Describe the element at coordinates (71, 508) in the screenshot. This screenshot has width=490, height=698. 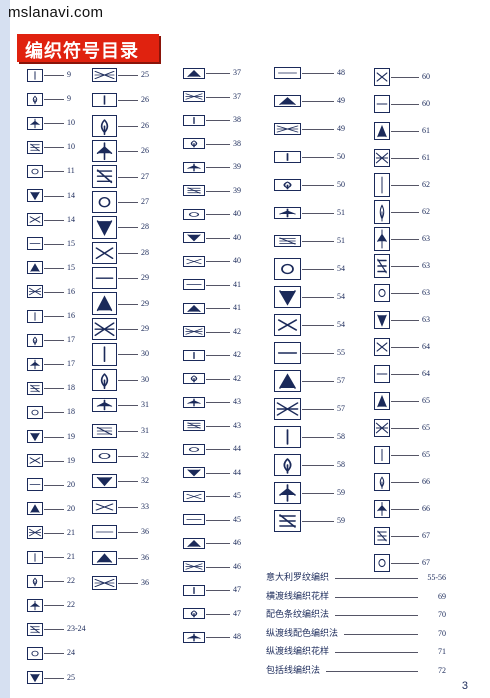
I see `page-ref: 20` at that location.